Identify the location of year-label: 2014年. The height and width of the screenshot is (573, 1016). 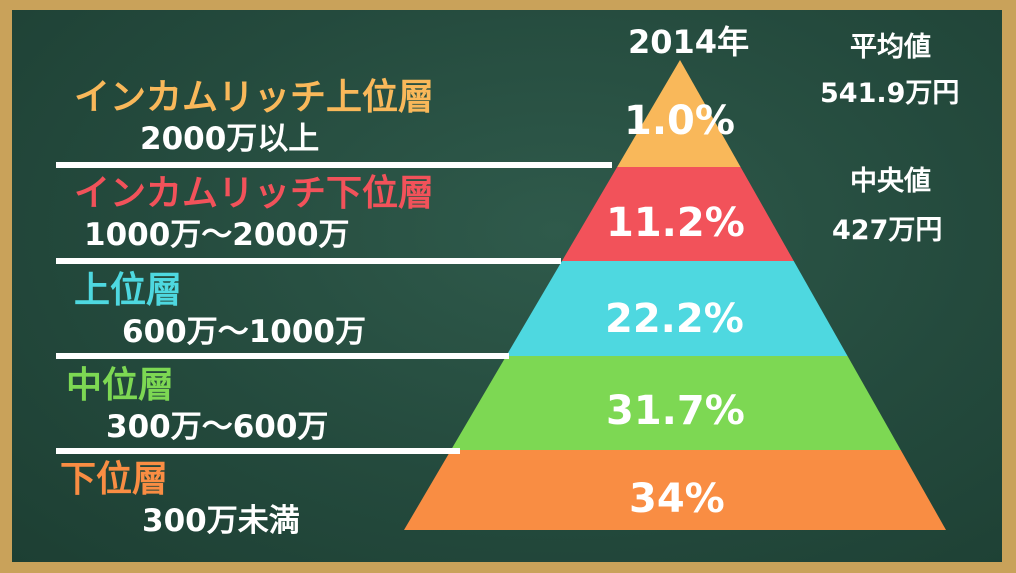
(689, 42).